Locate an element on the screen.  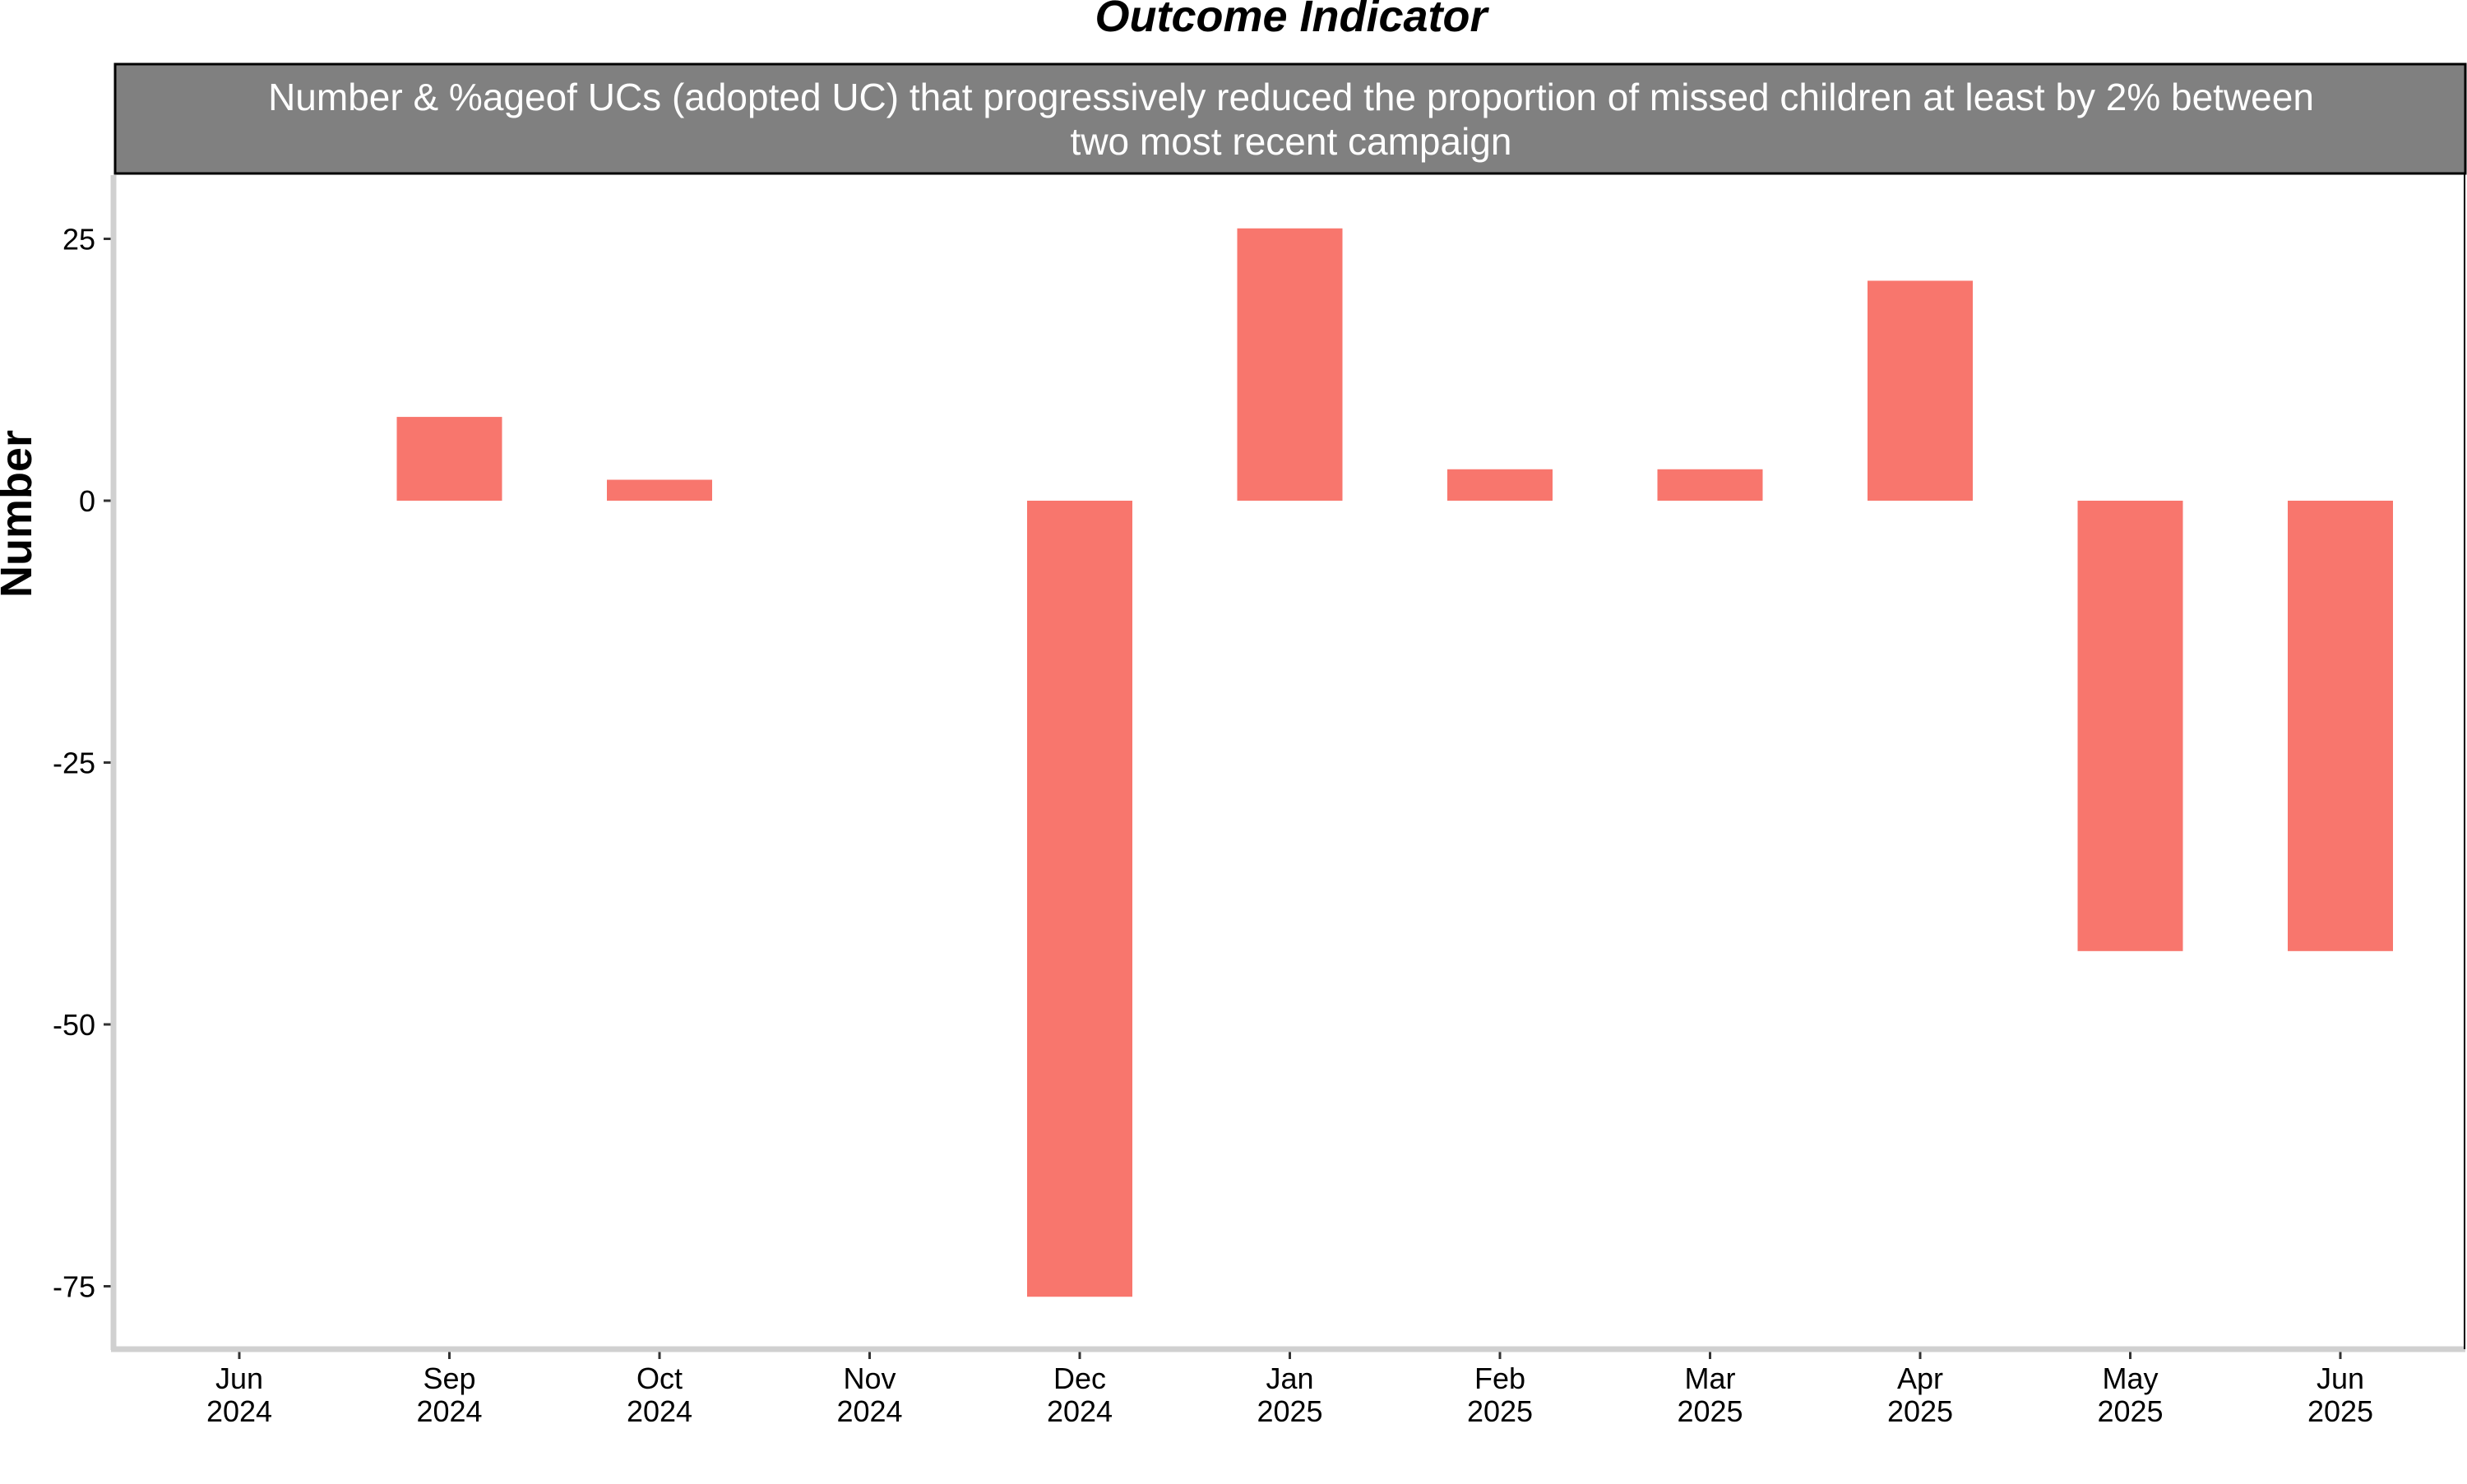
y-tick-label: -75 is located at coordinates (74, 1287).